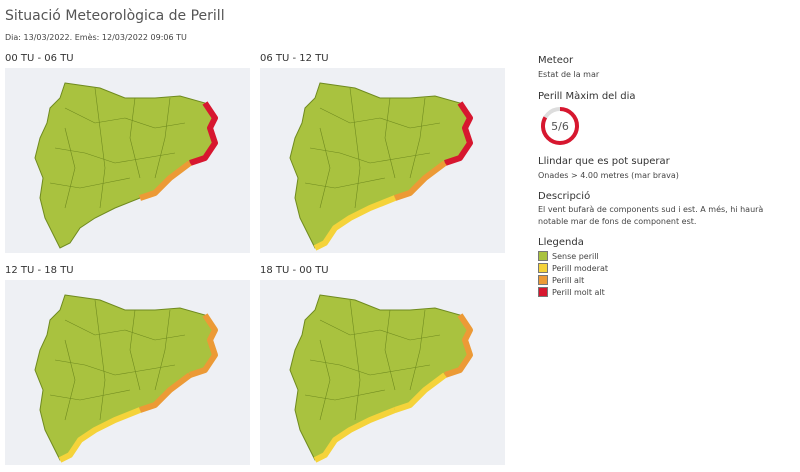 Image resolution: width=800 pixels, height=472 pixels. What do you see at coordinates (294, 270) in the screenshot?
I see `panel-label: 18 TU - 00 TU` at bounding box center [294, 270].